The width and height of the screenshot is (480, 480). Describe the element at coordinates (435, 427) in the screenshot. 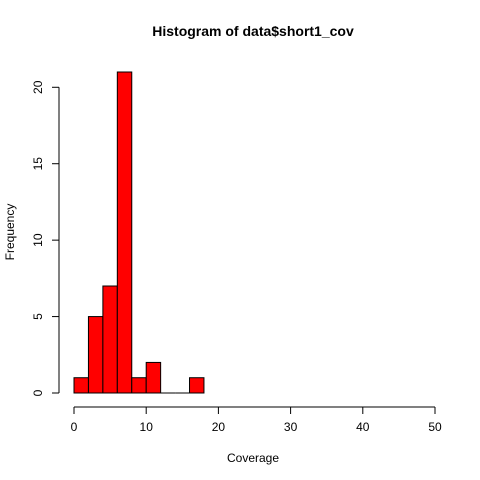

I see `x-tick-label-5: 50` at that location.